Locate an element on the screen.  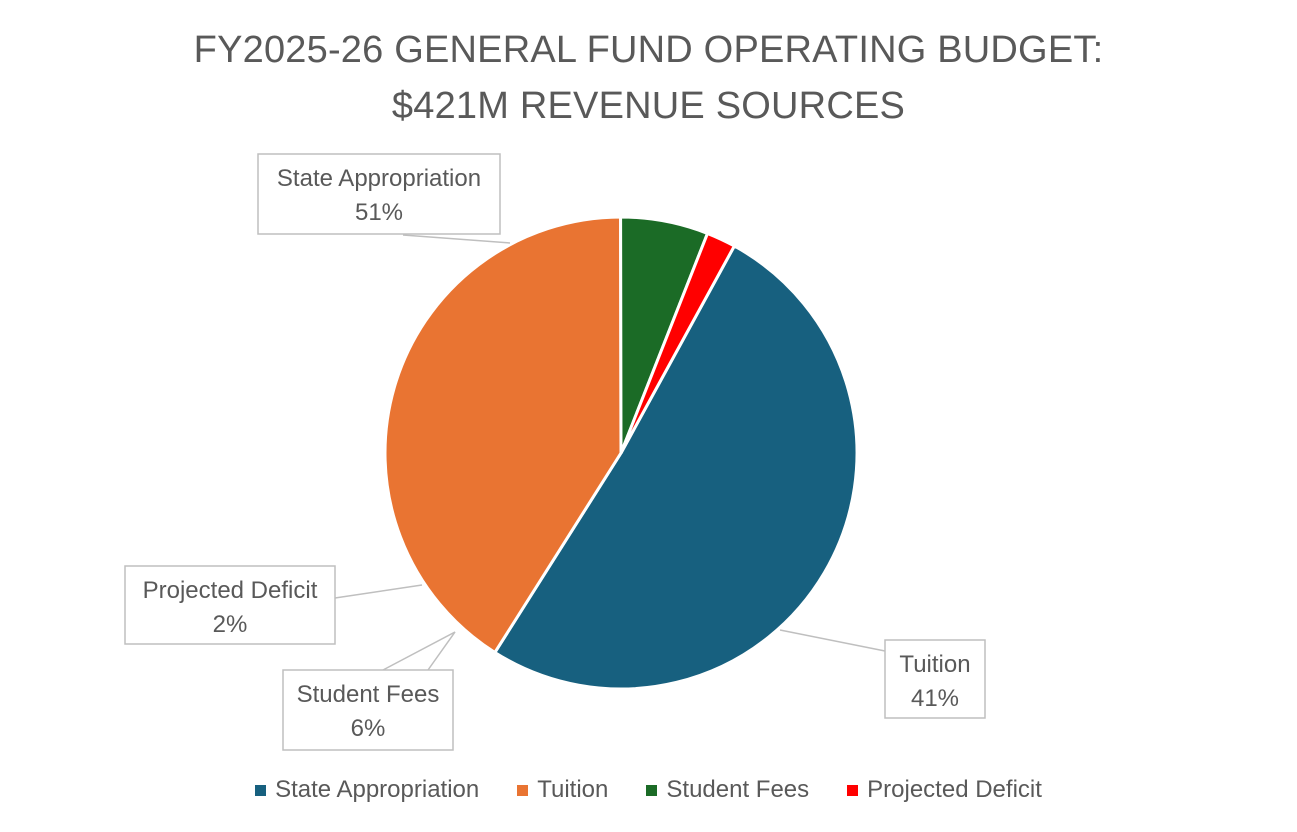
callout-box-student-fees is located at coordinates (368, 710).